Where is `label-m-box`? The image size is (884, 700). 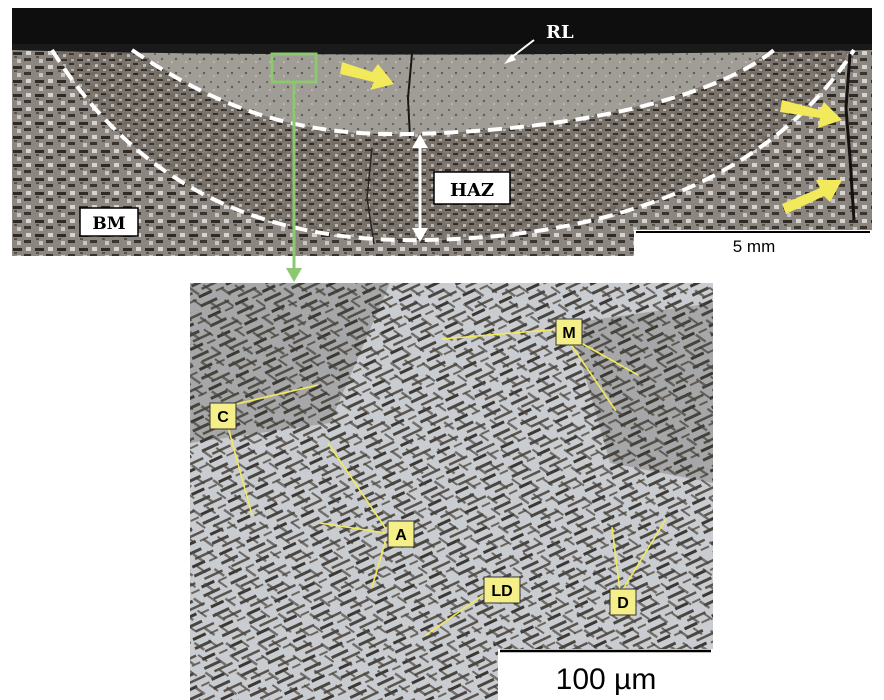
label-m-box is located at coordinates (569, 332).